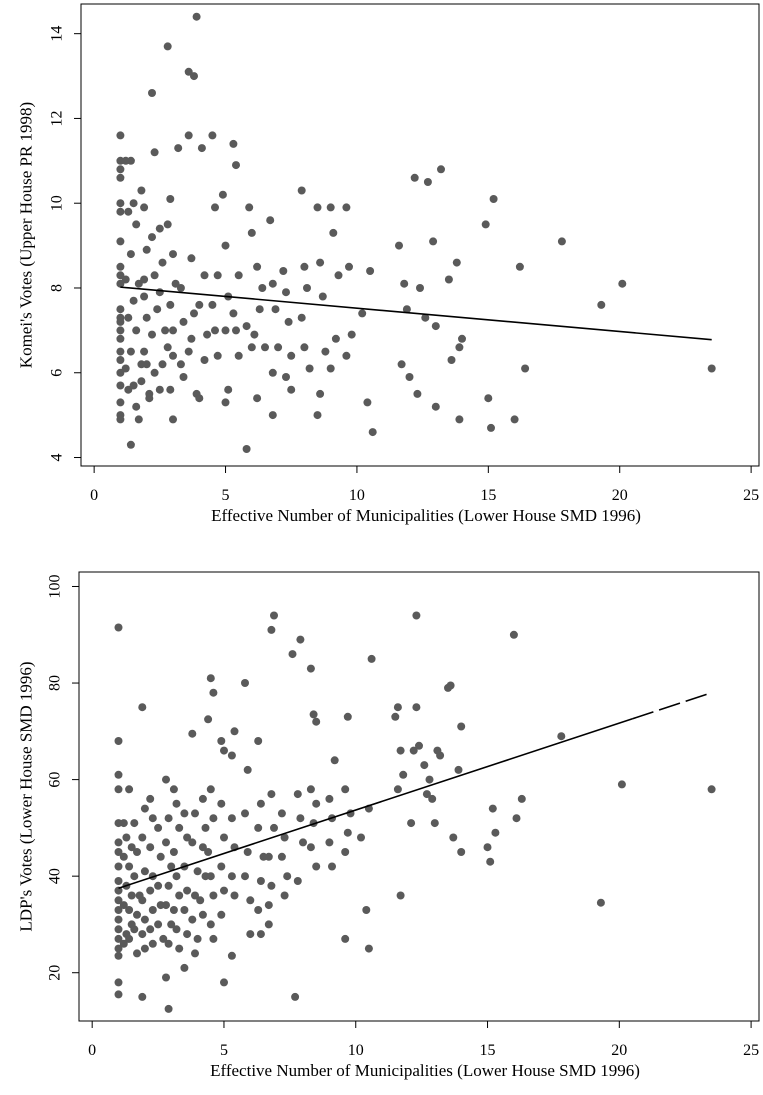 This screenshot has height=1095, width=763. What do you see at coordinates (356, 1050) in the screenshot?
I see `x-tick-label: 10` at bounding box center [356, 1050].